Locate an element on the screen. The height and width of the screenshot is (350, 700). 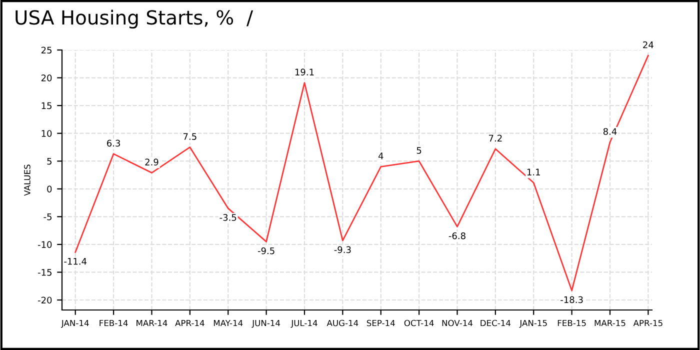
data-label: 2.9 is located at coordinates (151, 162).